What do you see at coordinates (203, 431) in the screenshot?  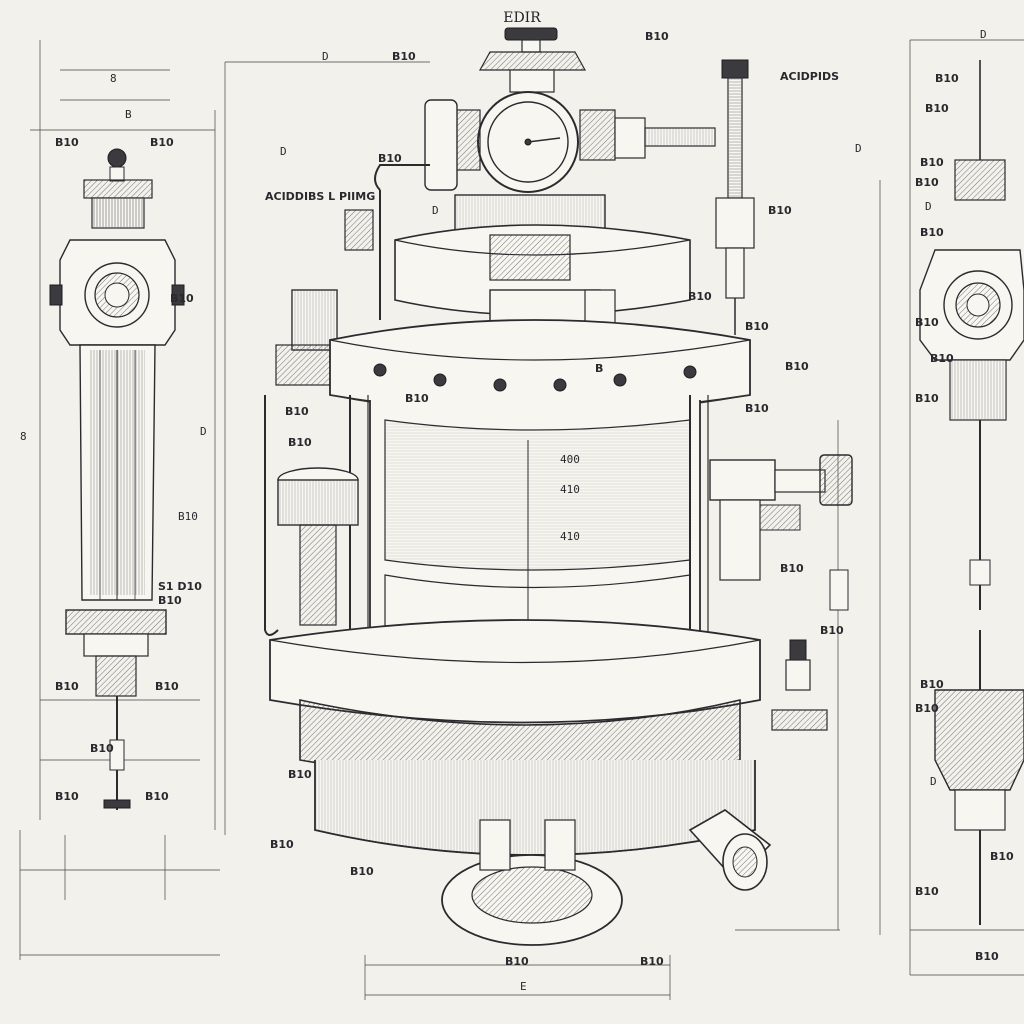 I see `left-label: D` at bounding box center [203, 431].